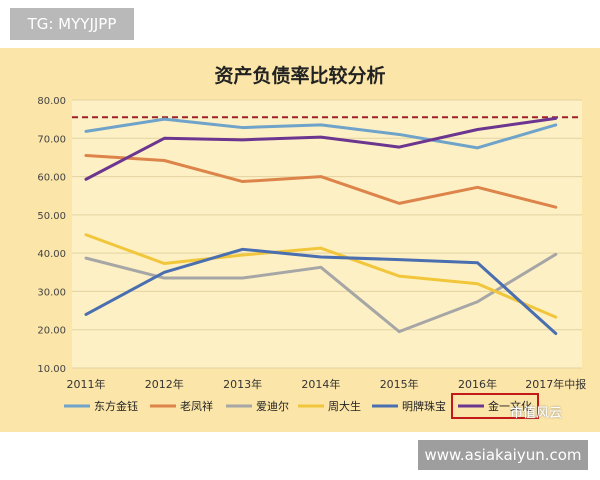 This screenshot has height=480, width=600. What do you see at coordinates (164, 384) in the screenshot?
I see `x-tick-label: 2012年` at bounding box center [164, 384].